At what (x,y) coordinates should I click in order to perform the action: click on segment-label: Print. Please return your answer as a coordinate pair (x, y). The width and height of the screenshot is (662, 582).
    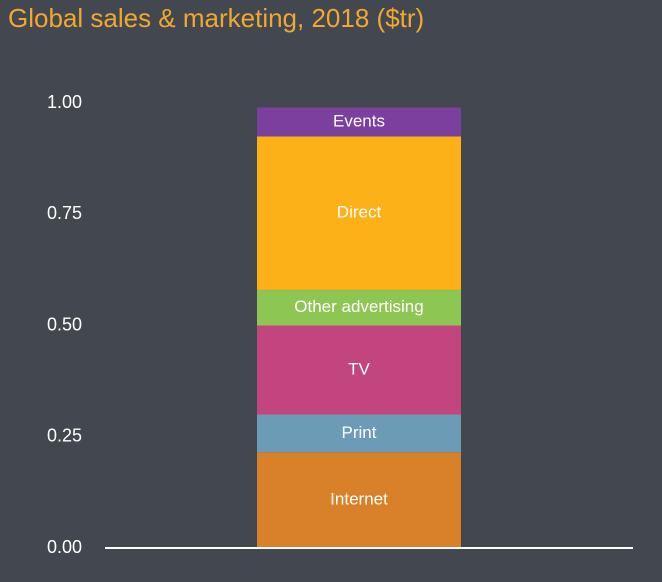
    Looking at the image, I should click on (359, 432).